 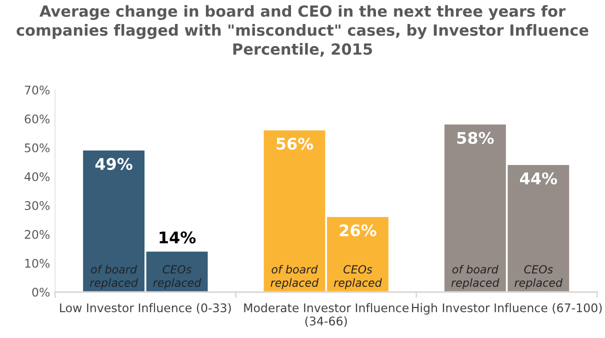 What do you see at coordinates (475, 138) in the screenshot?
I see `data-label: 58%` at bounding box center [475, 138].